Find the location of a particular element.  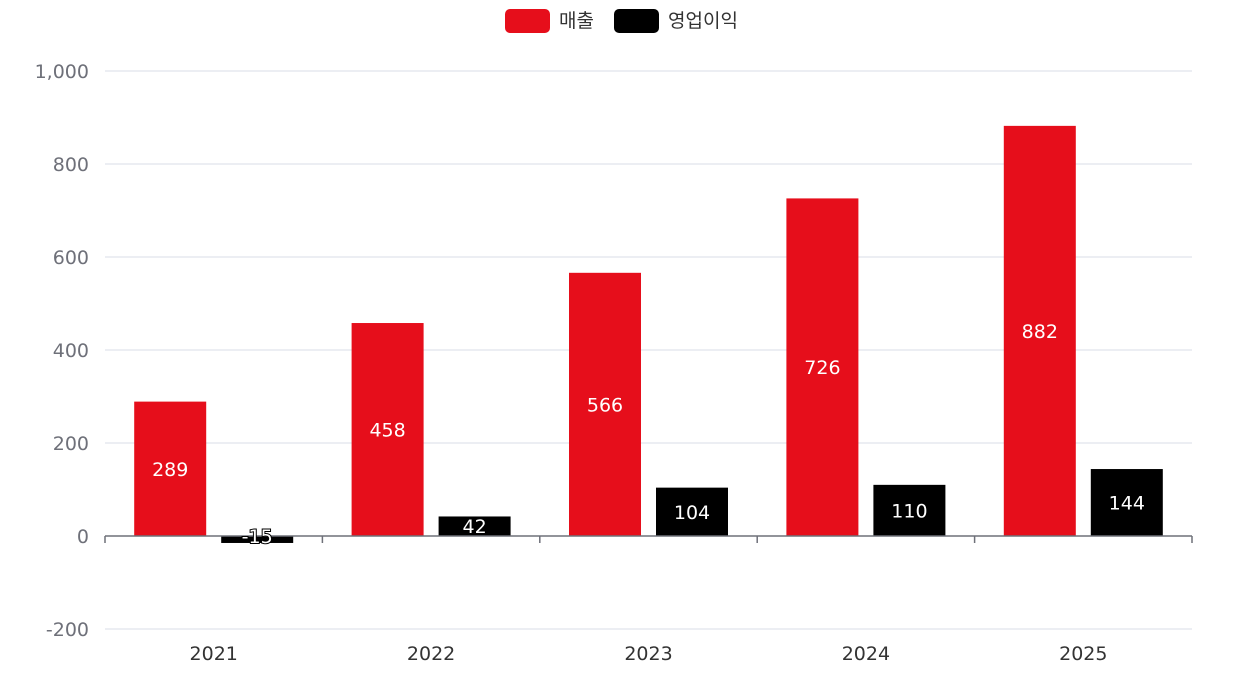

legend-item-revenue: 매출 is located at coordinates (549, 21).